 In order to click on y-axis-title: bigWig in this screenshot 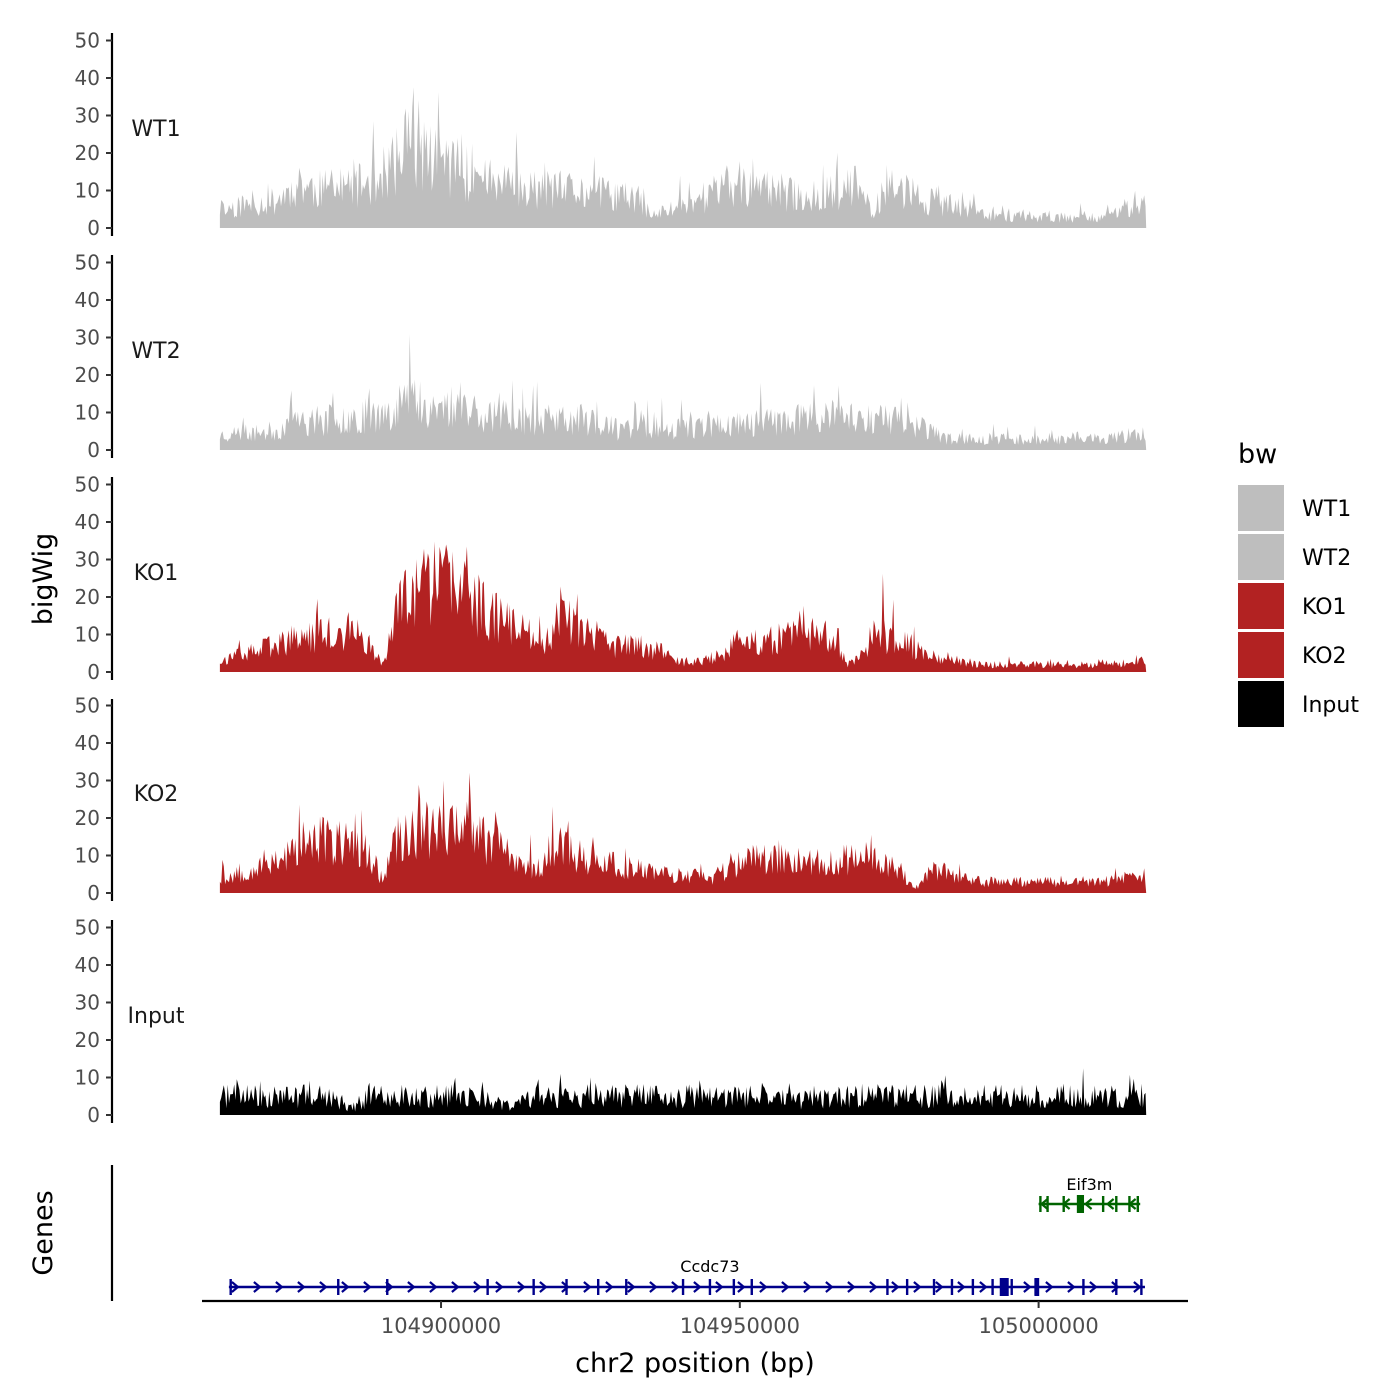, I will do `click(43, 579)`.